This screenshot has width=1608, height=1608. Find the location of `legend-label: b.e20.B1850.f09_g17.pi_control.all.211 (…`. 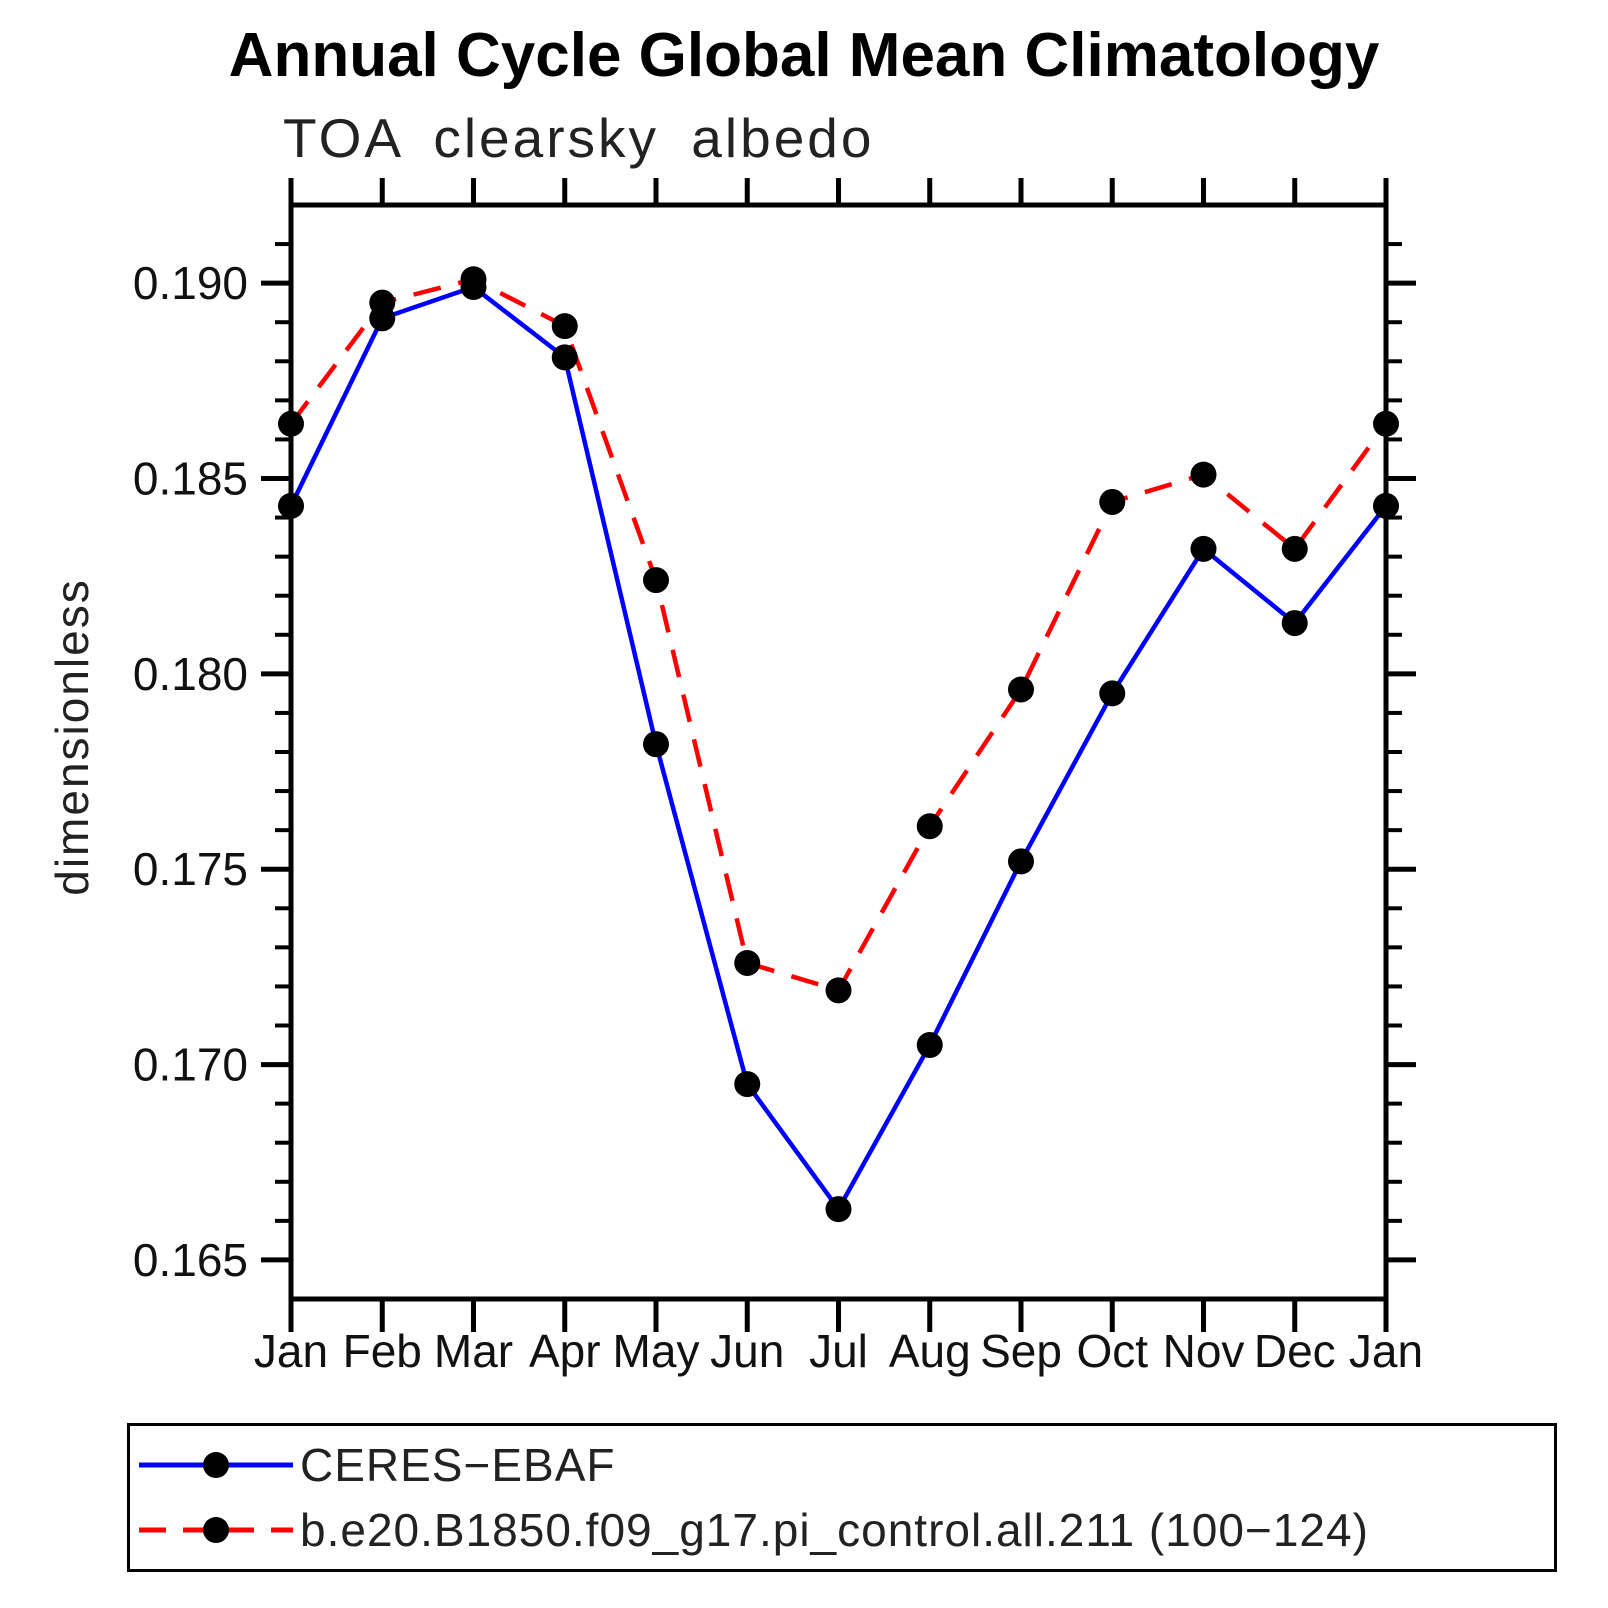

legend-label: b.e20.B1850.f09_g17.pi_control.all.211 (… is located at coordinates (834, 1530).